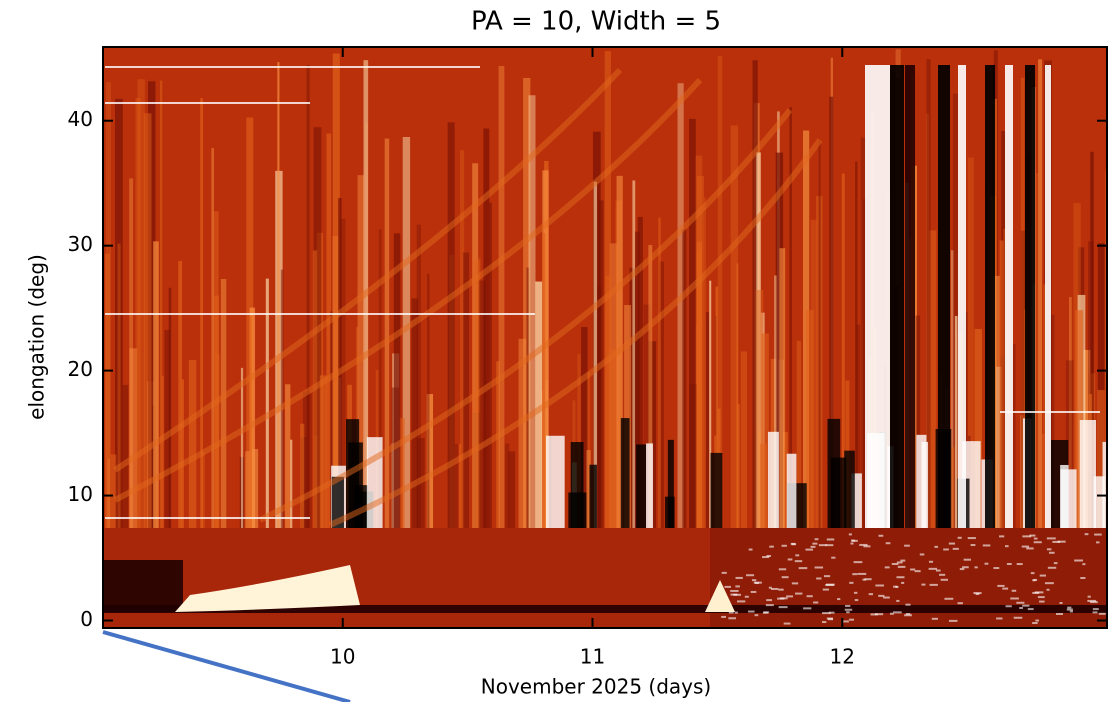 The height and width of the screenshot is (702, 1119). I want to click on y-tick-label: 40, so click(80, 119).